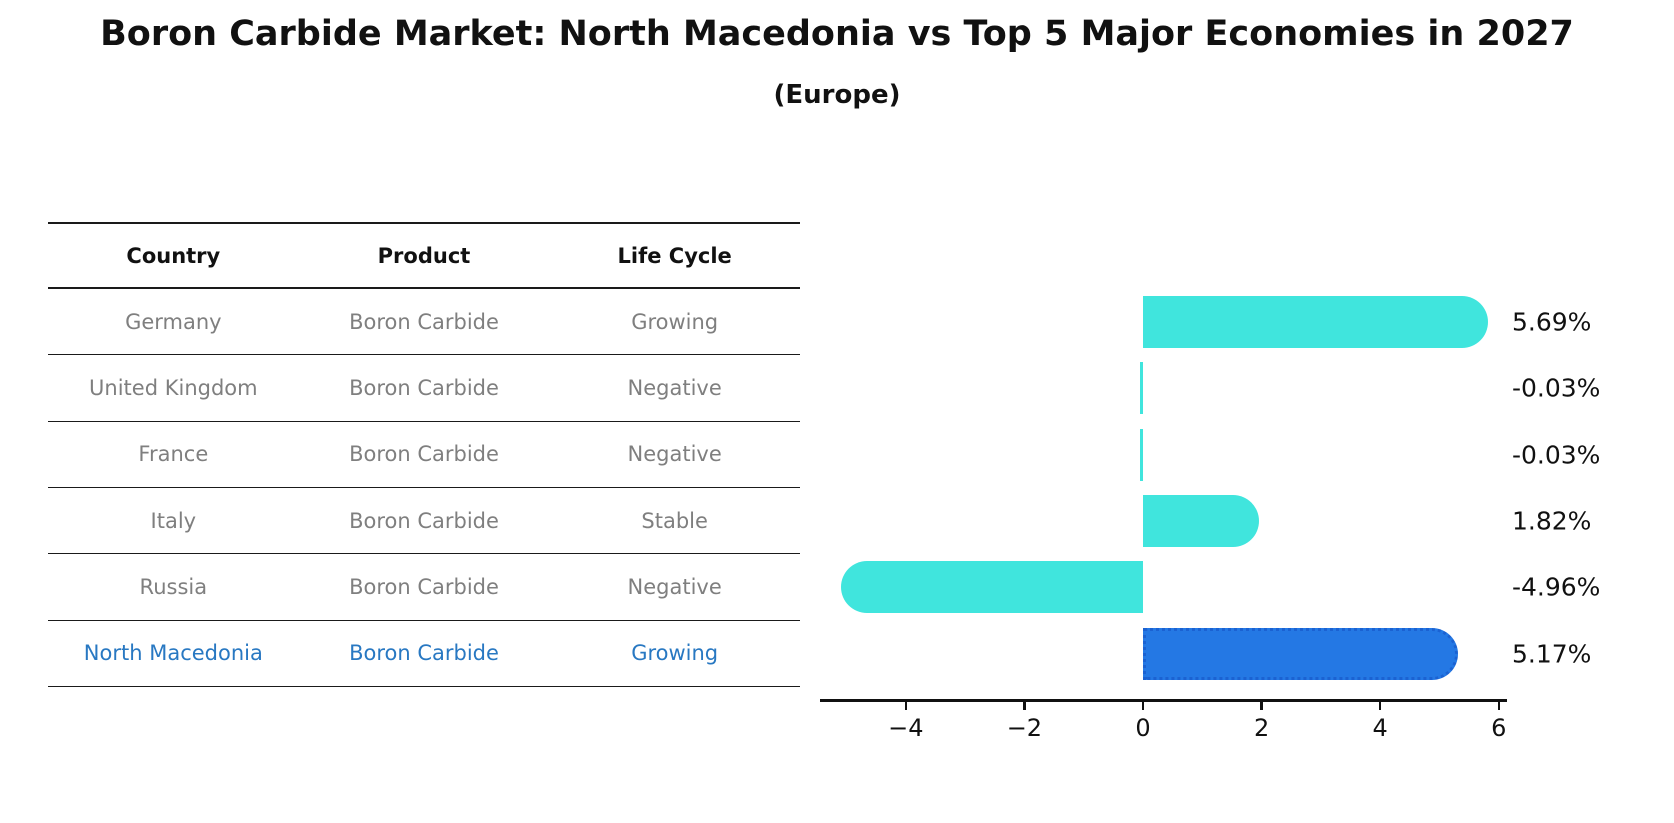 The image size is (1674, 823). What do you see at coordinates (1141, 388) in the screenshot?
I see `bar-united-kingdom` at bounding box center [1141, 388].